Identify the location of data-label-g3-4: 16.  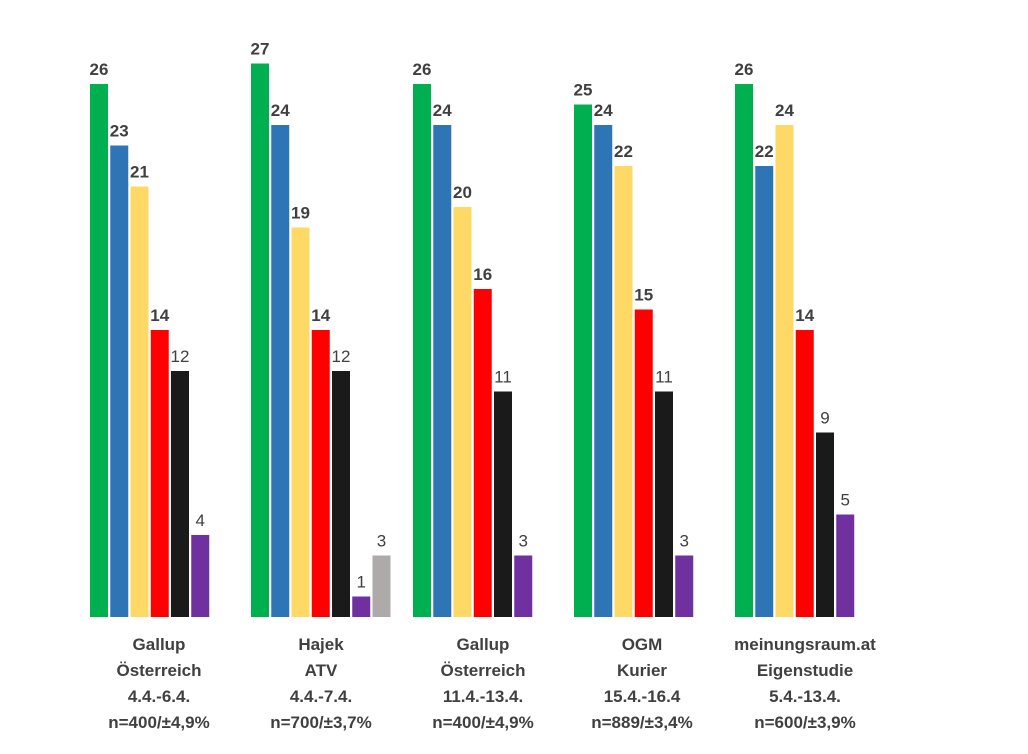
(482, 274).